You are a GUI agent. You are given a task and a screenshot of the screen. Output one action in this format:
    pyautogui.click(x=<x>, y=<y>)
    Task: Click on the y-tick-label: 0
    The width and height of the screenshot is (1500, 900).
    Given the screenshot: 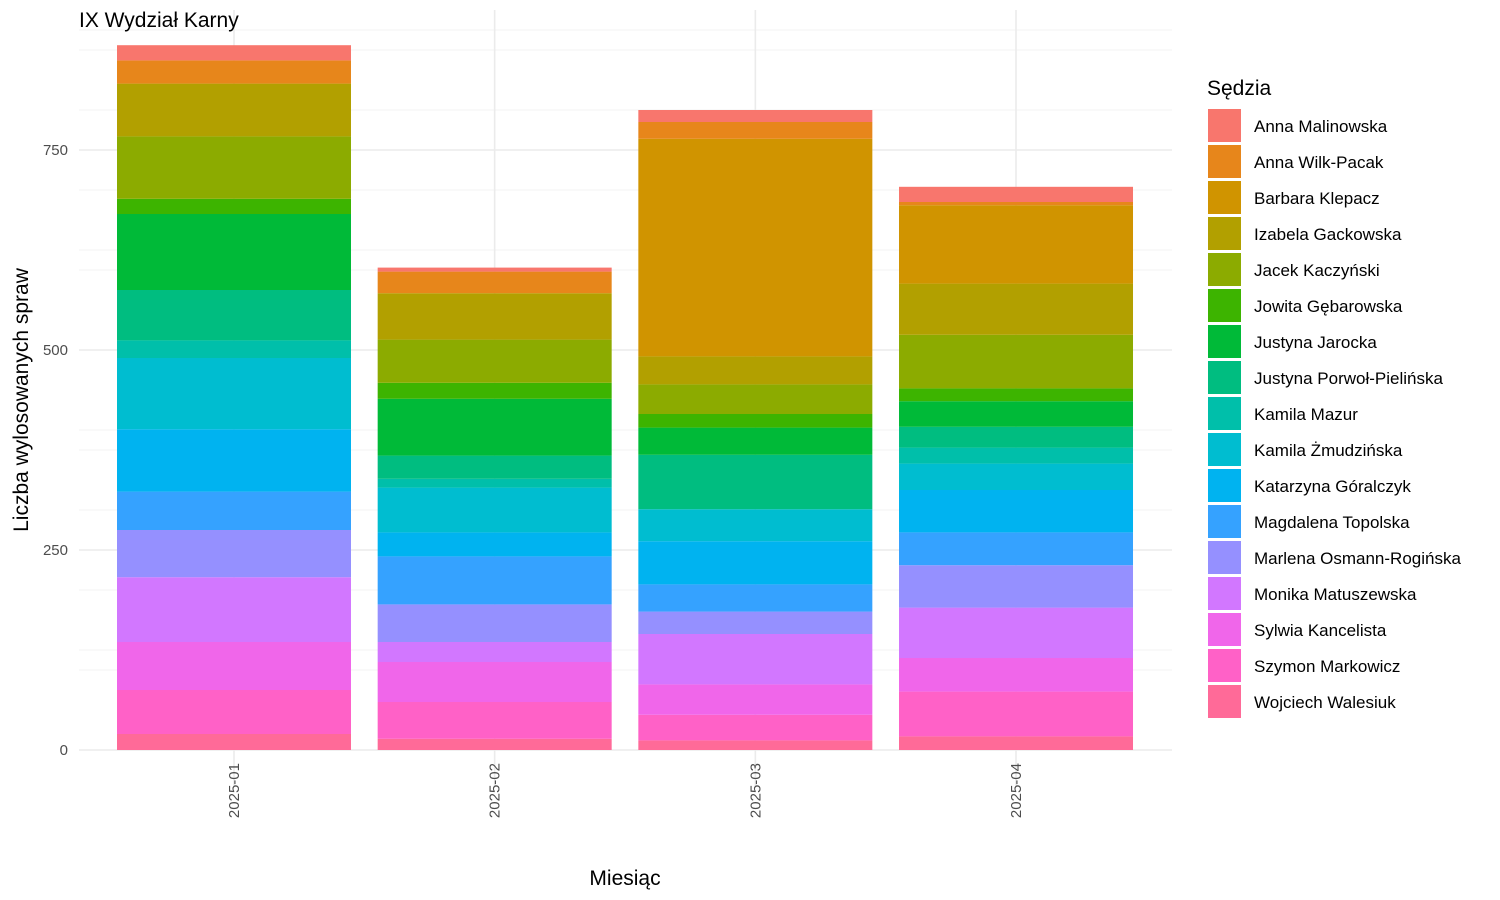 What is the action you would take?
    pyautogui.click(x=64, y=750)
    